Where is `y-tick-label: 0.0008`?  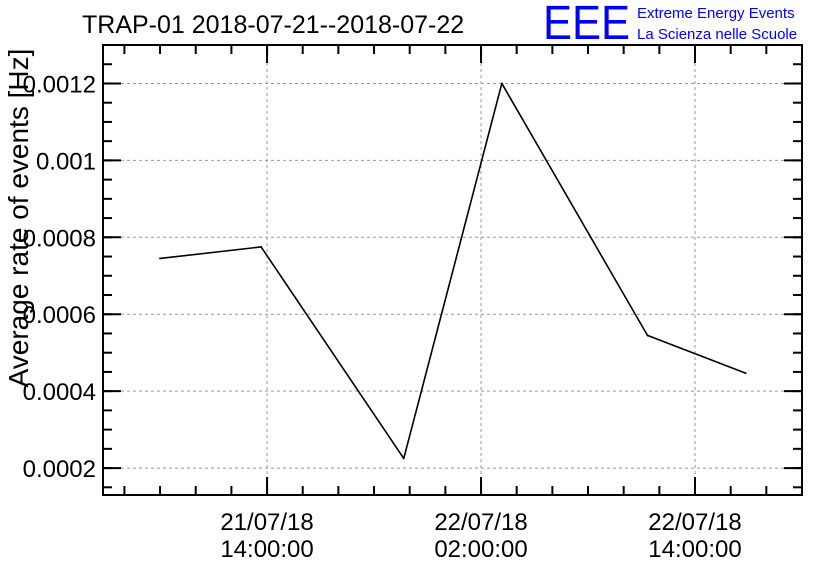
y-tick-label: 0.0008 is located at coordinates (59, 238).